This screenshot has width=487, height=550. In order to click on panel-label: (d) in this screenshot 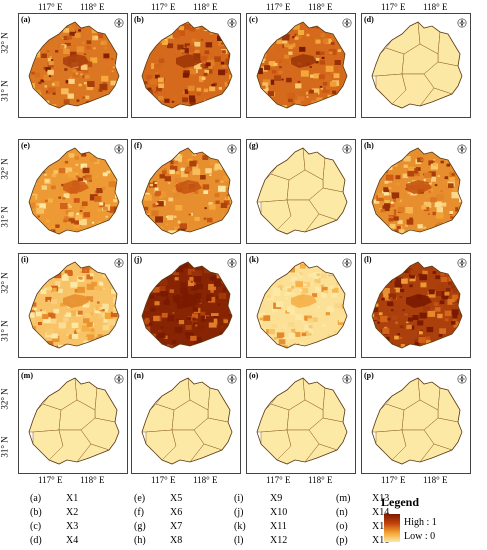, I will do `click(369, 19)`.